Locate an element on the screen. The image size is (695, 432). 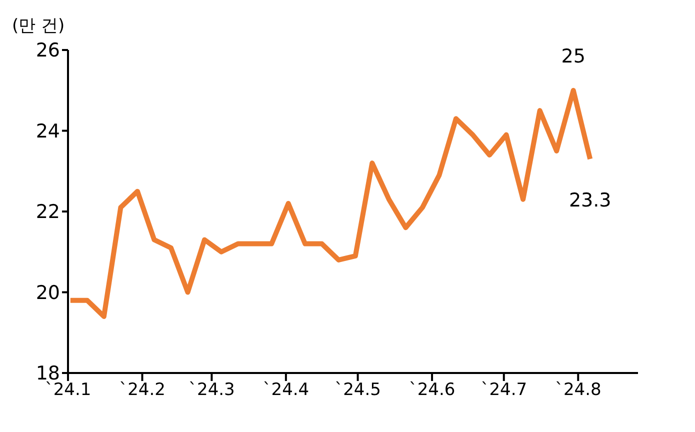
annotation: 25 is located at coordinates (573, 56).